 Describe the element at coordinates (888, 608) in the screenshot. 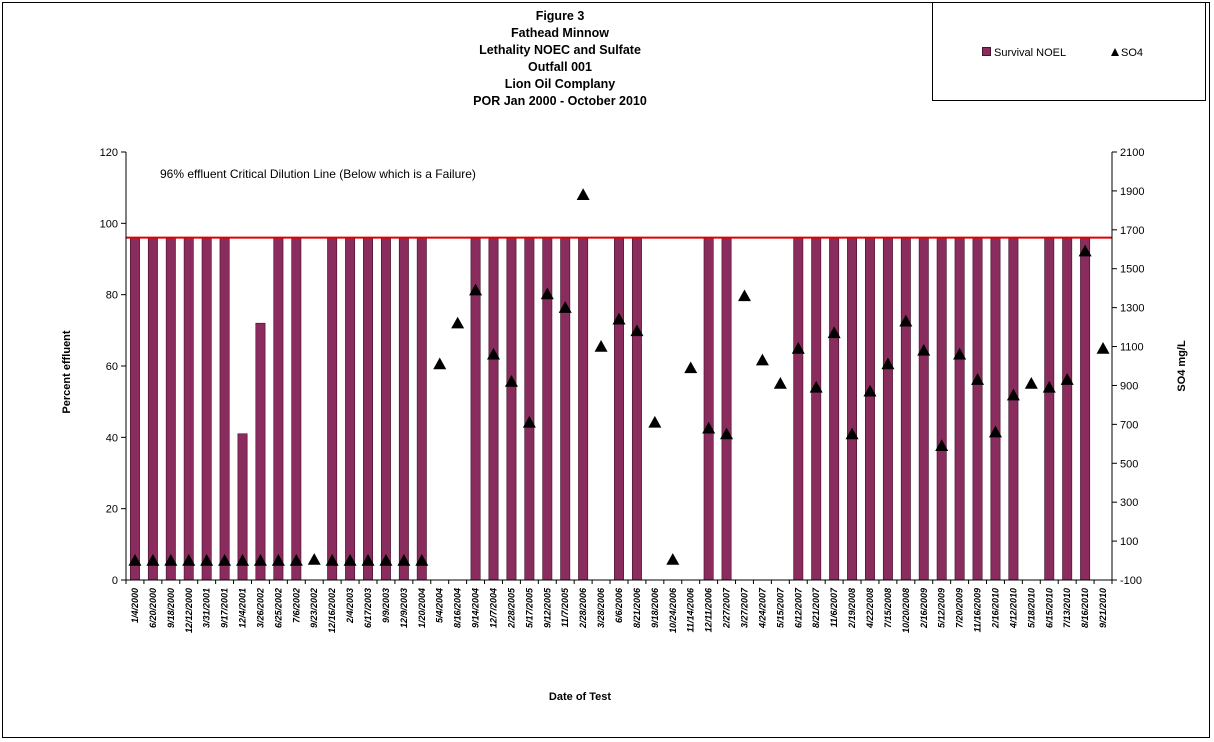

I see `x-tick-label: 7/15/2008` at that location.